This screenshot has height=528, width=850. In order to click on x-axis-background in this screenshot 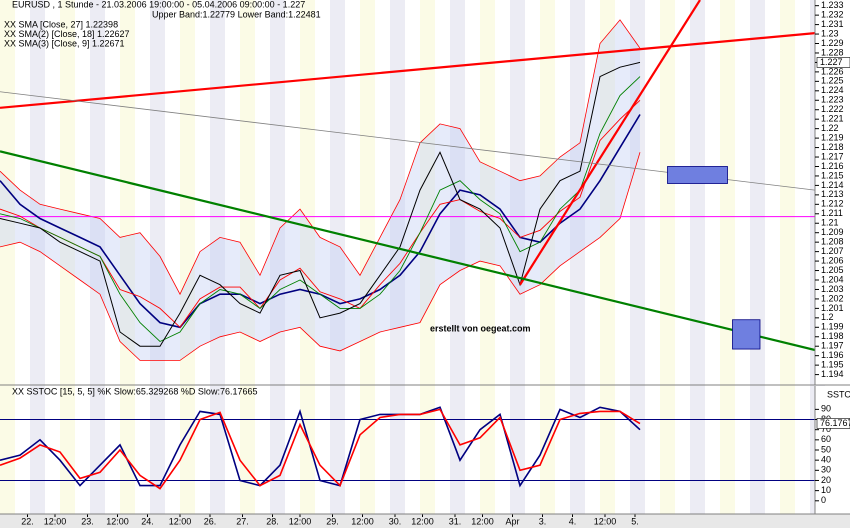, I will do `click(425, 521)`.